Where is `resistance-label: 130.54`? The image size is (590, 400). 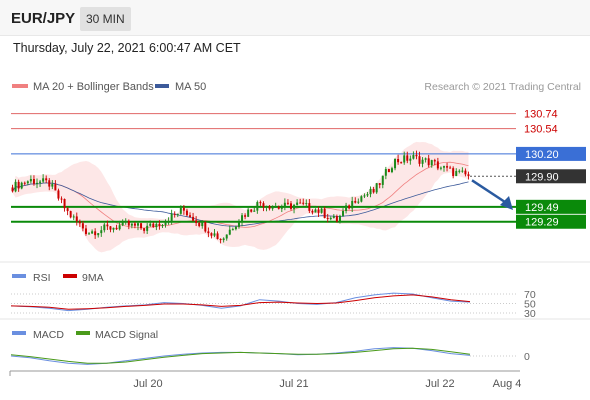 resistance-label: 130.54 is located at coordinates (541, 130).